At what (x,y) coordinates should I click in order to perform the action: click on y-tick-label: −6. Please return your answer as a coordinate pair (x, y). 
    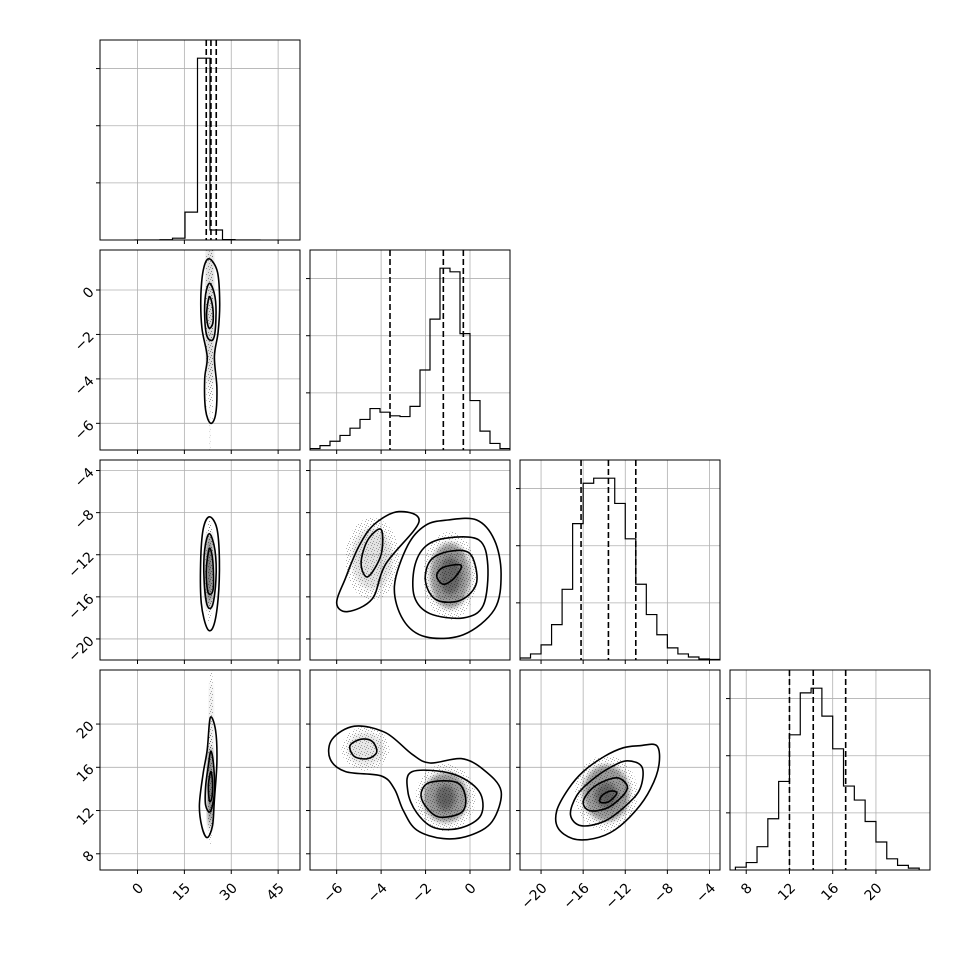
    Looking at the image, I should click on (85, 431).